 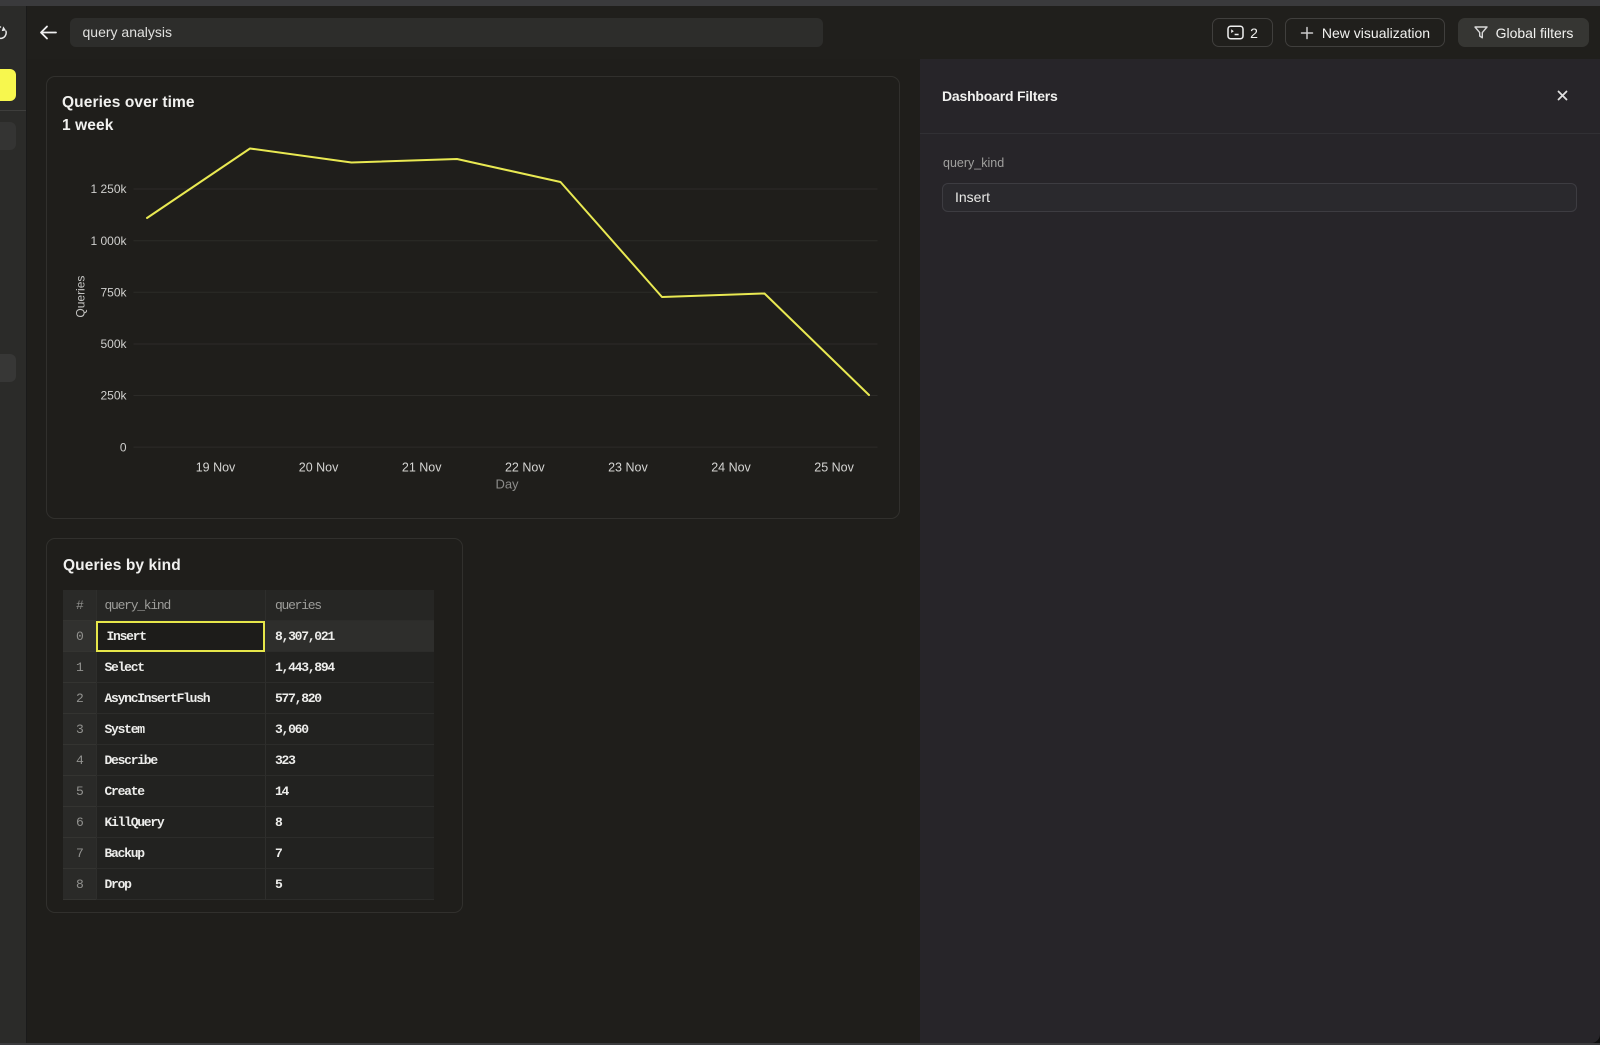 I want to click on svg-text: 25 Nov, so click(x=834, y=468).